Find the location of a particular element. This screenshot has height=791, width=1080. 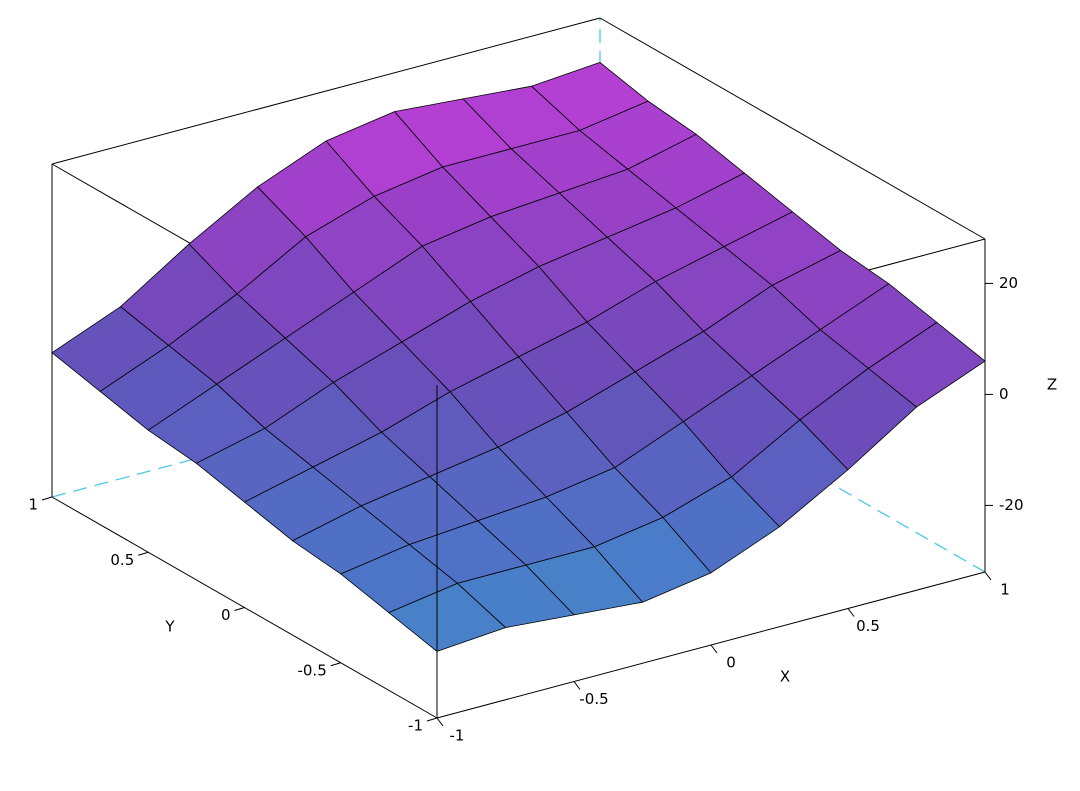

x-tick-label: -1 is located at coordinates (457, 736).